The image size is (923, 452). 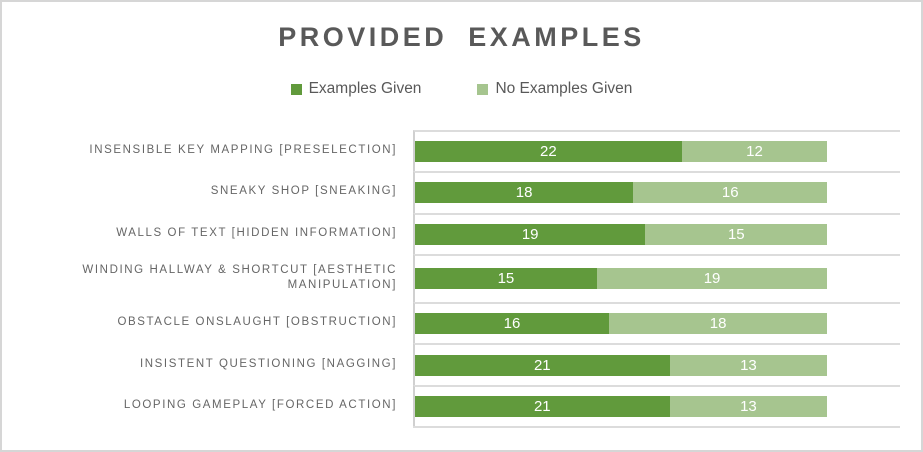 I want to click on bar-segment-no-examples-given: 19, so click(x=712, y=279).